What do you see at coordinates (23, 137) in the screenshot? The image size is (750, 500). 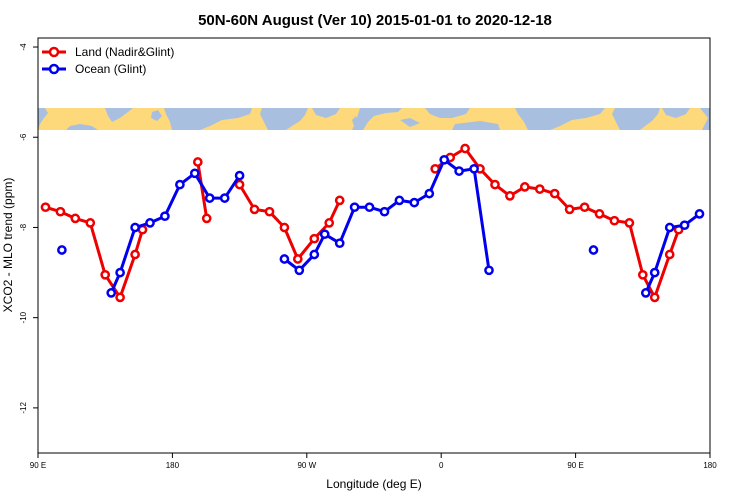 I see `y-tick-label-1: -6` at bounding box center [23, 137].